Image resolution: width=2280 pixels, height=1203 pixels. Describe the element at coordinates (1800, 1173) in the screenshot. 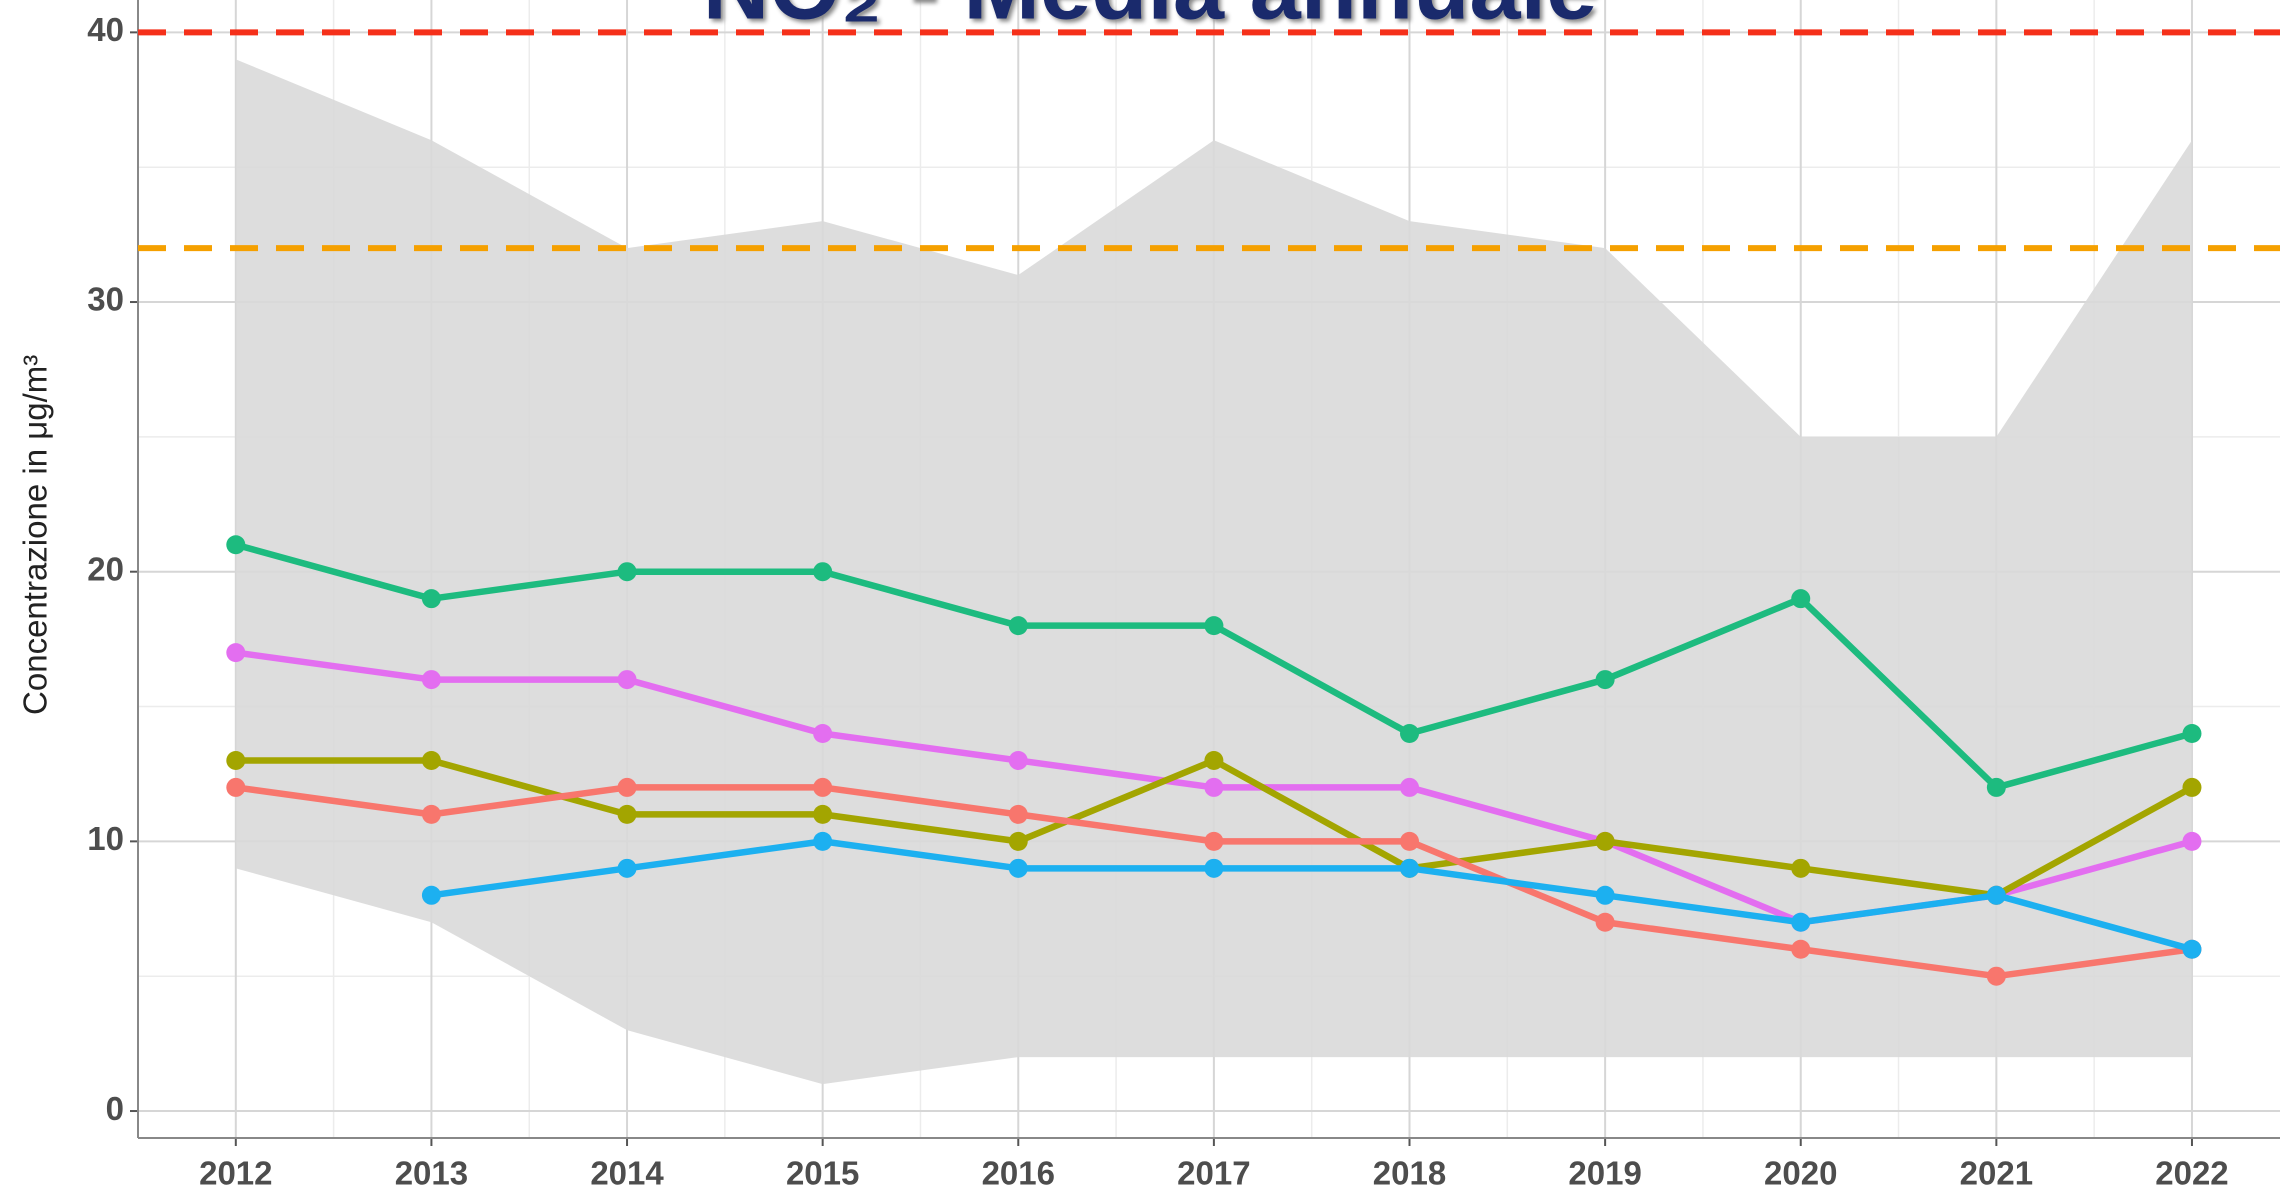

I see `x-tick-label: 2020` at that location.